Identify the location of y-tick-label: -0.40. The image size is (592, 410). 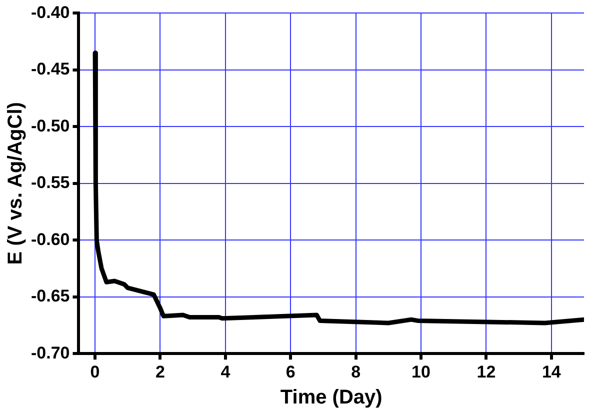
(50, 12).